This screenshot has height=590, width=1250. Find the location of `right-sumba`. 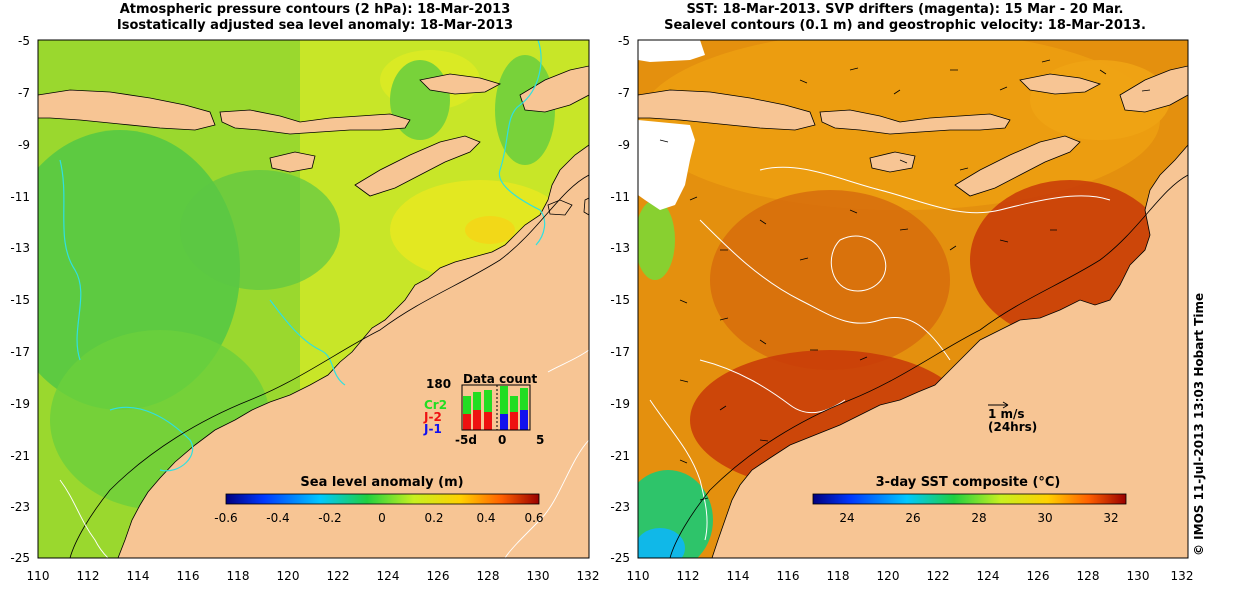

right-sumba is located at coordinates (892, 162).